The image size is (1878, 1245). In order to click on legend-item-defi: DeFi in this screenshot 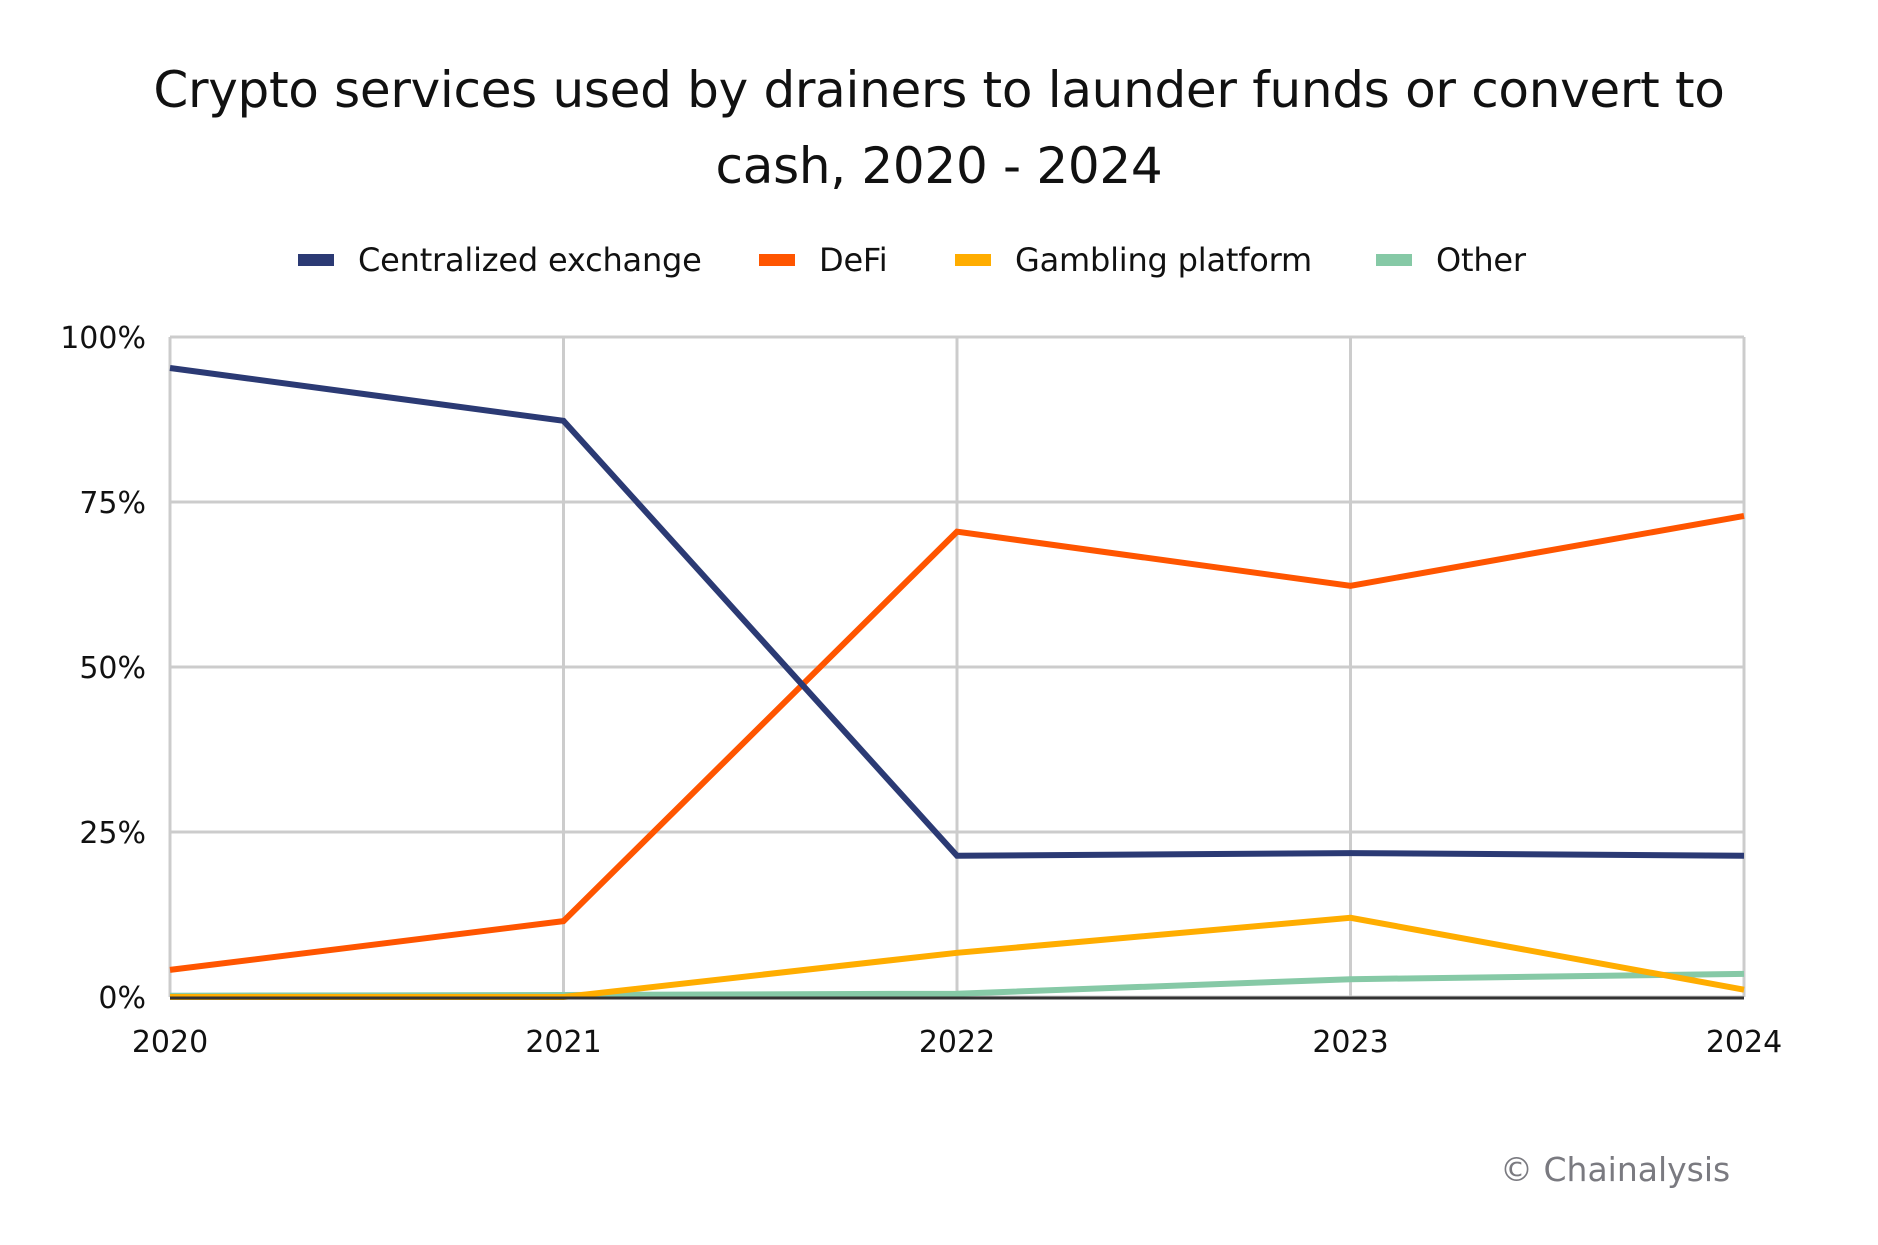, I will do `click(823, 260)`.